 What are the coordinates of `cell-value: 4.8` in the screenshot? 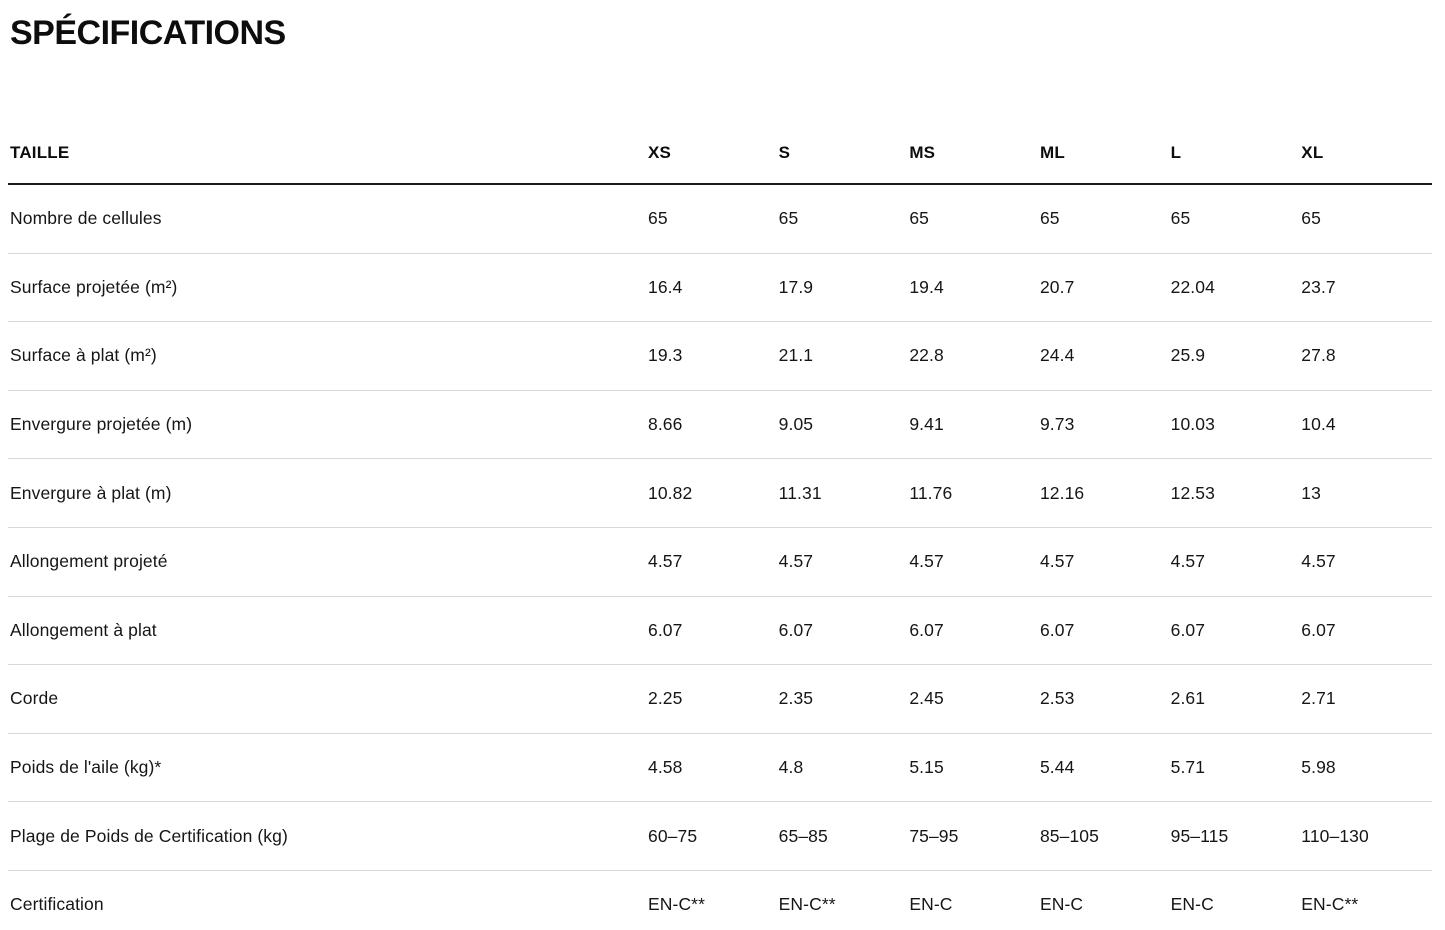 It's located at (844, 768).